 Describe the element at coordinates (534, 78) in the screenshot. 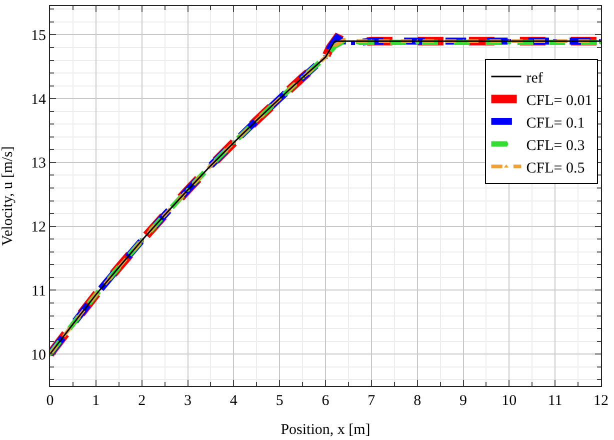

I see `legend-label: ref` at that location.